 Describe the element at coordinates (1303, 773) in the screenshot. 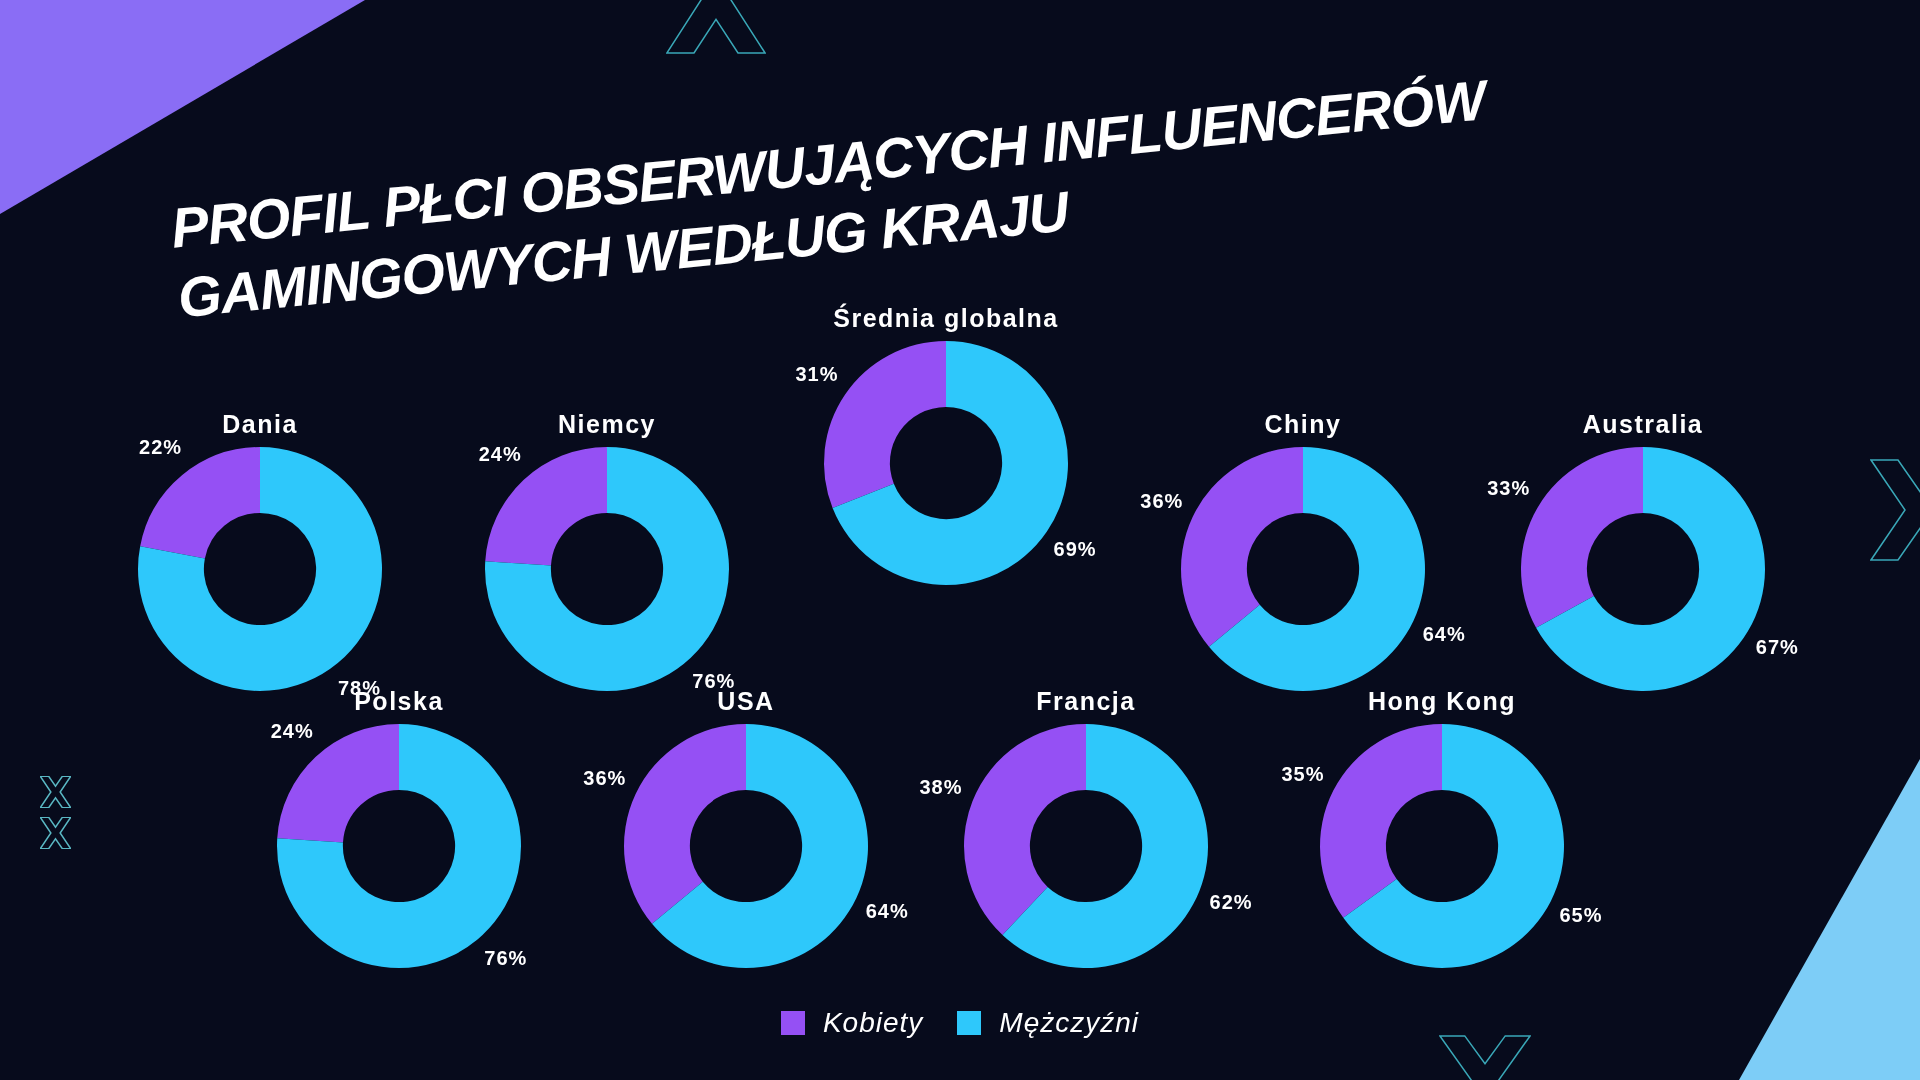

I see `data-label: 35%` at that location.